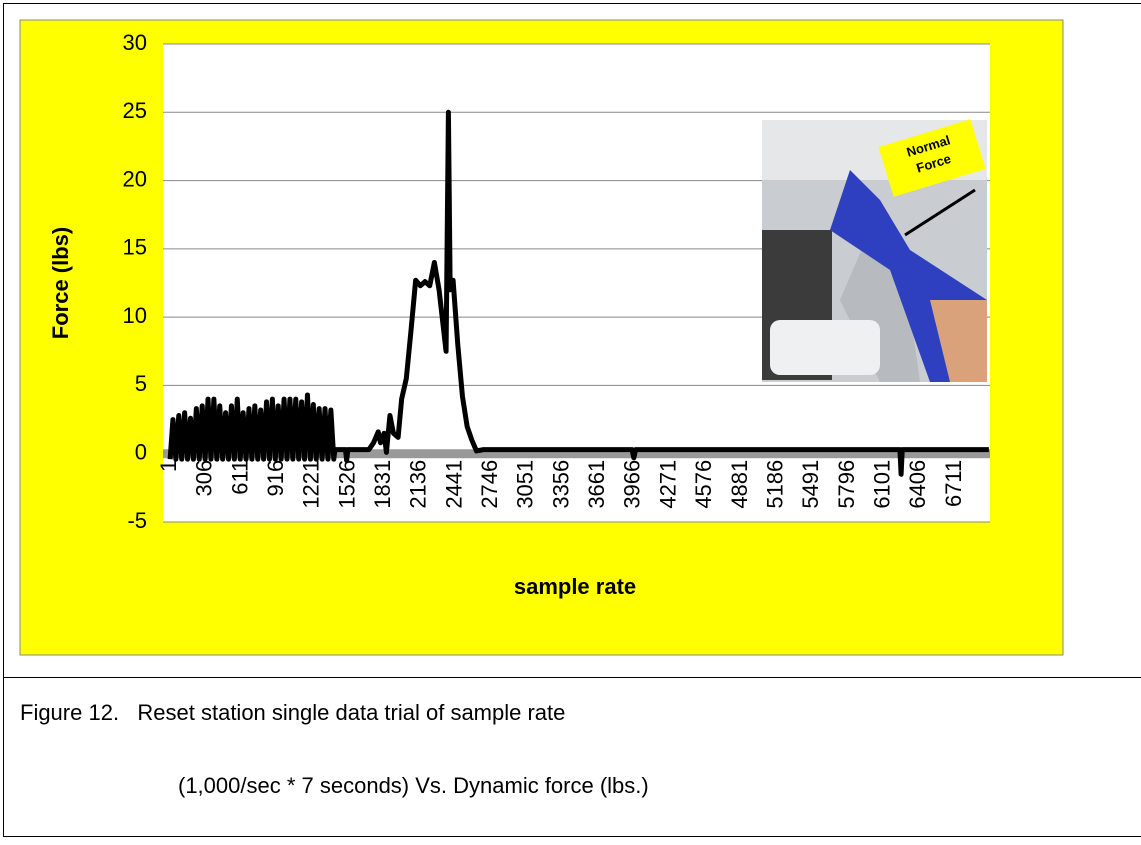 This screenshot has height=845, width=1141. I want to click on y-tick-label: 20, so click(135, 178).